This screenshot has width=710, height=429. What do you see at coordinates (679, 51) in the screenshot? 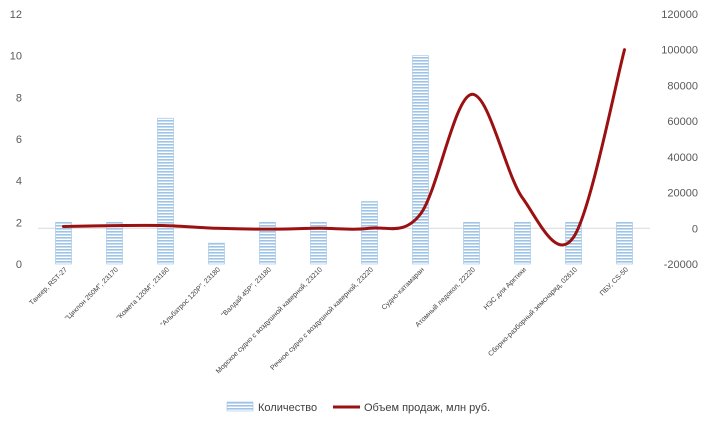
I see `right-tick-label: 100000` at bounding box center [679, 51].